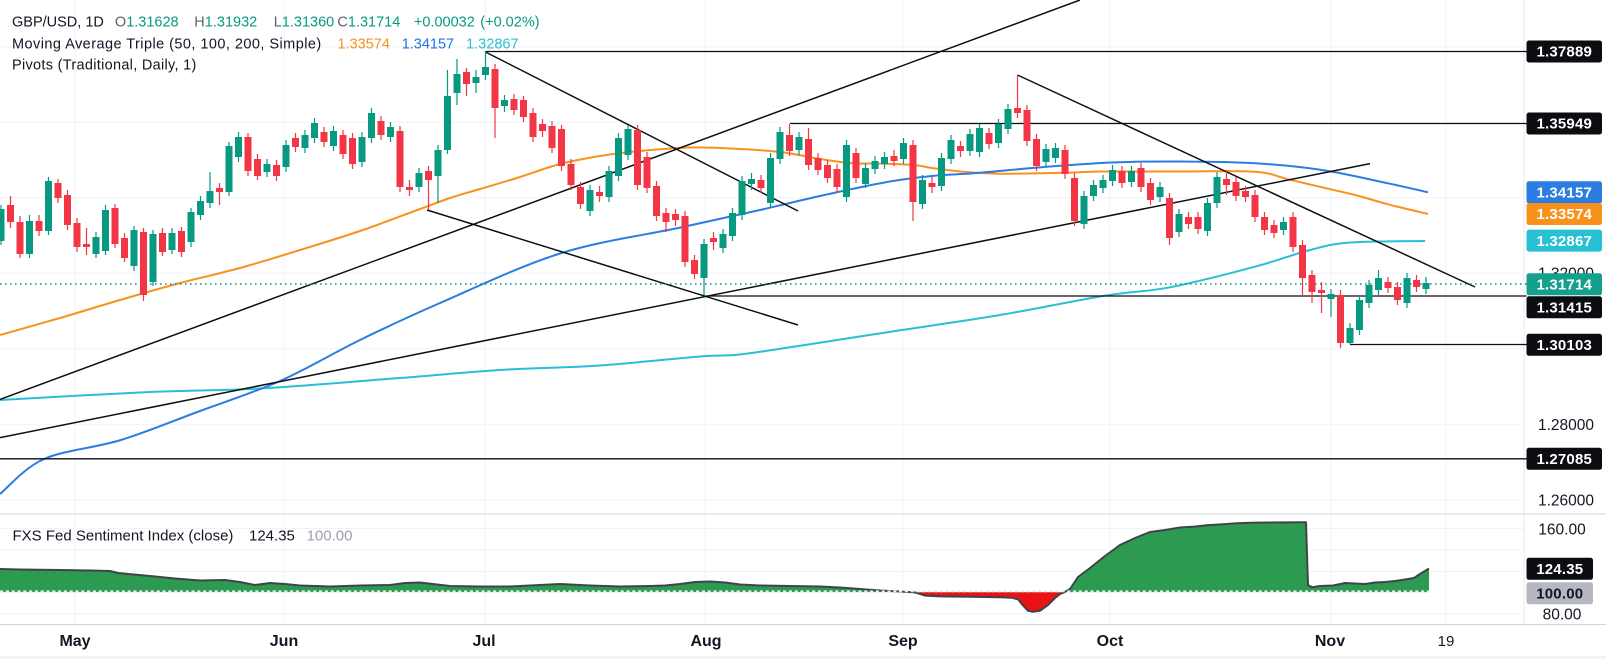  I want to click on svg-text: 1.28000, so click(1566, 425).